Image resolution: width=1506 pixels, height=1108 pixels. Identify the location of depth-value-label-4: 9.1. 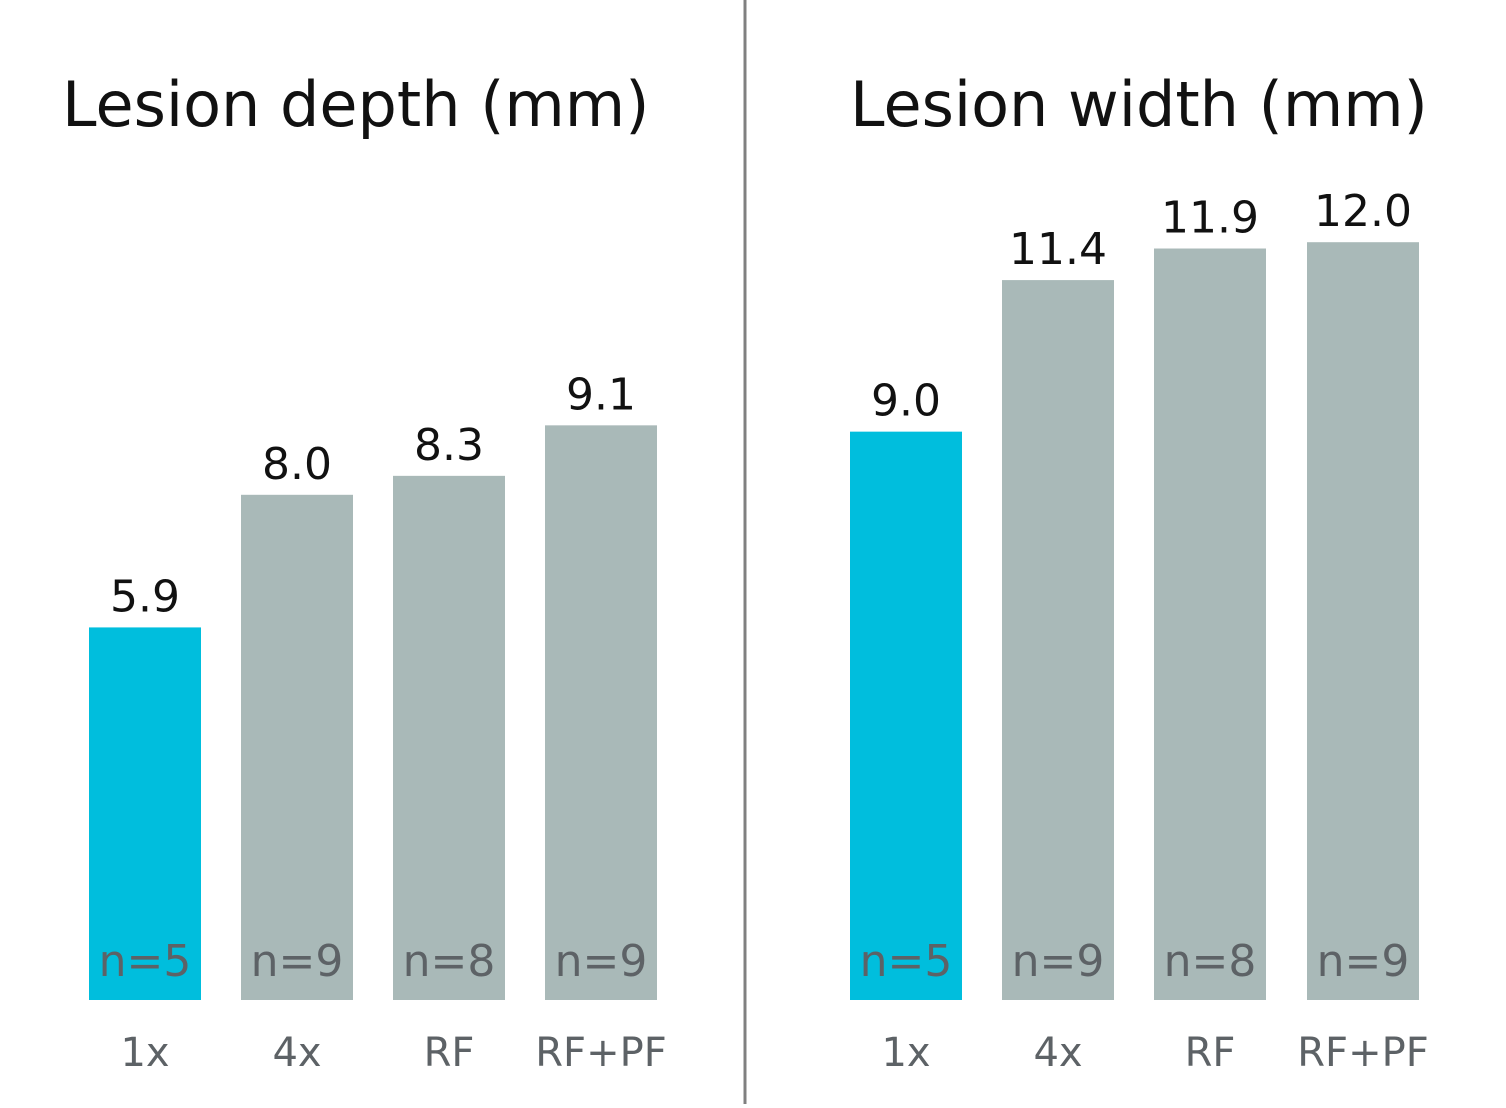
(601, 394).